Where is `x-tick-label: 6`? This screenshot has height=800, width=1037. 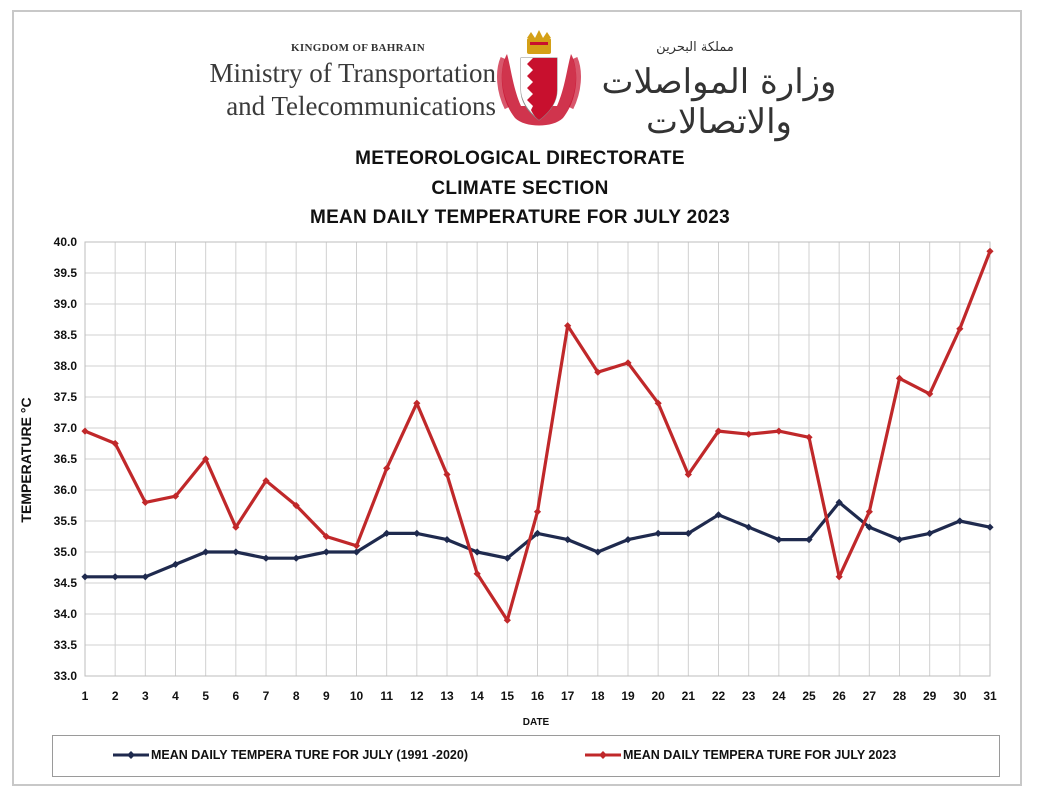 x-tick-label: 6 is located at coordinates (235, 696).